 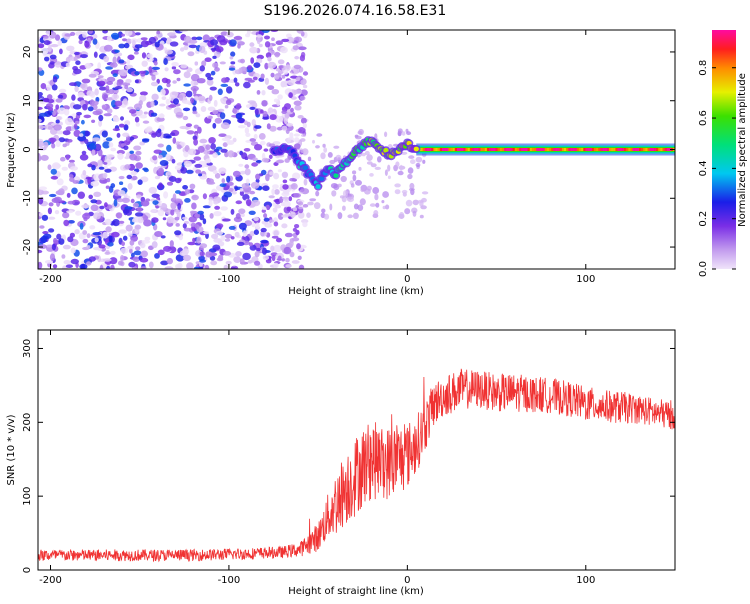 I want to click on colorbar-tick-label: 0.4, so click(x=703, y=168).